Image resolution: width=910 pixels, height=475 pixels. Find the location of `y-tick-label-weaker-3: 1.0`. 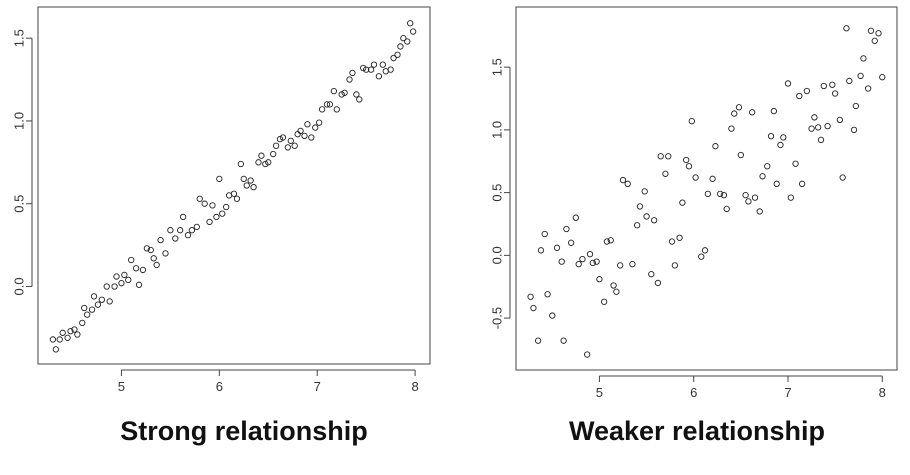

y-tick-label-weaker-3: 1.0 is located at coordinates (496, 130).